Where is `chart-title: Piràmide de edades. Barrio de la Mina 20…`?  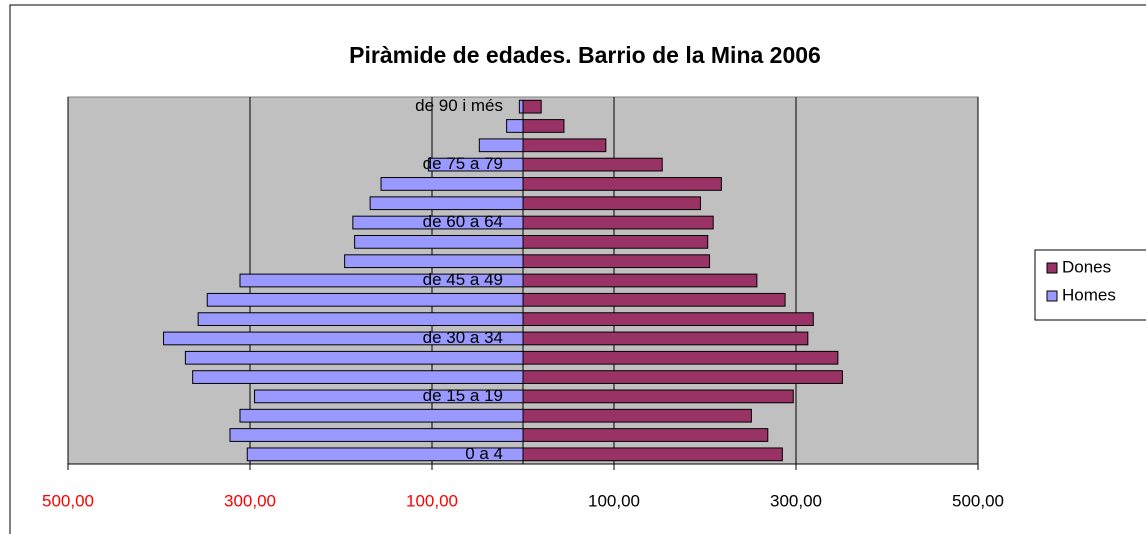 chart-title: Piràmide de edades. Barrio de la Mina 20… is located at coordinates (585, 55).